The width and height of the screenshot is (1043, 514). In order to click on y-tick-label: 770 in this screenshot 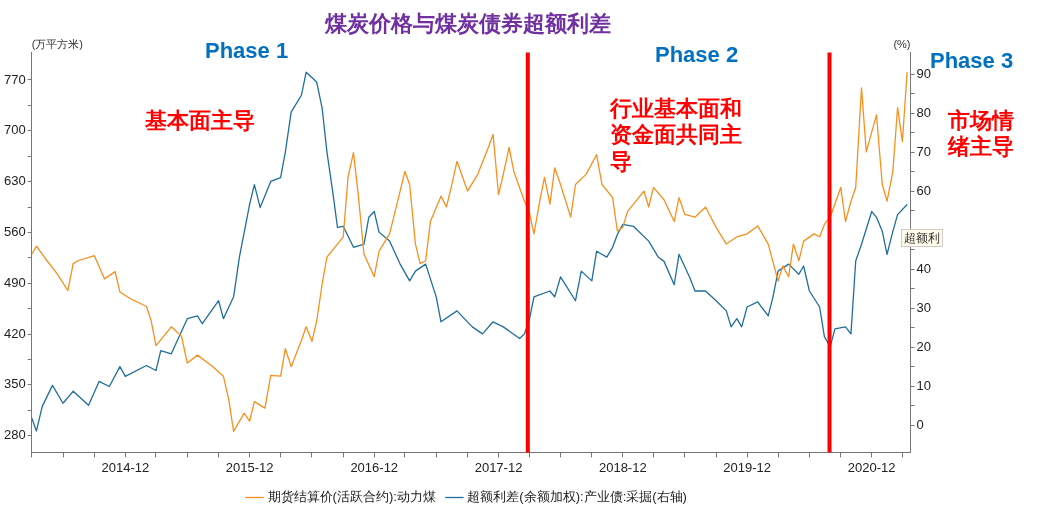, I will do `click(14, 79)`.